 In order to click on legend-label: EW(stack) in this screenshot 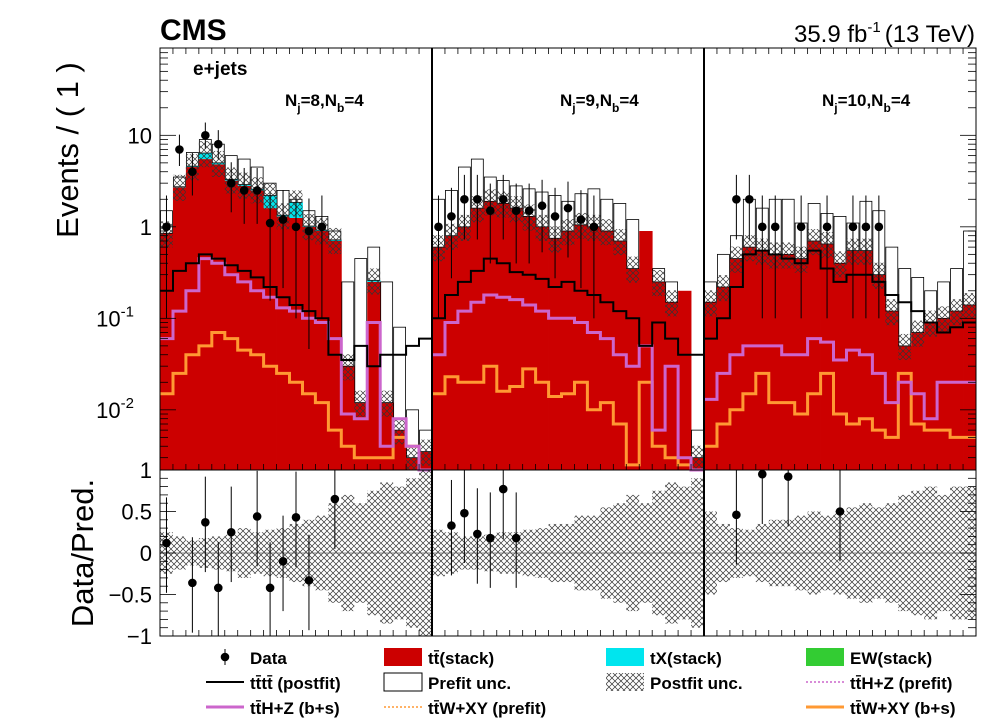, I will do `click(891, 658)`.